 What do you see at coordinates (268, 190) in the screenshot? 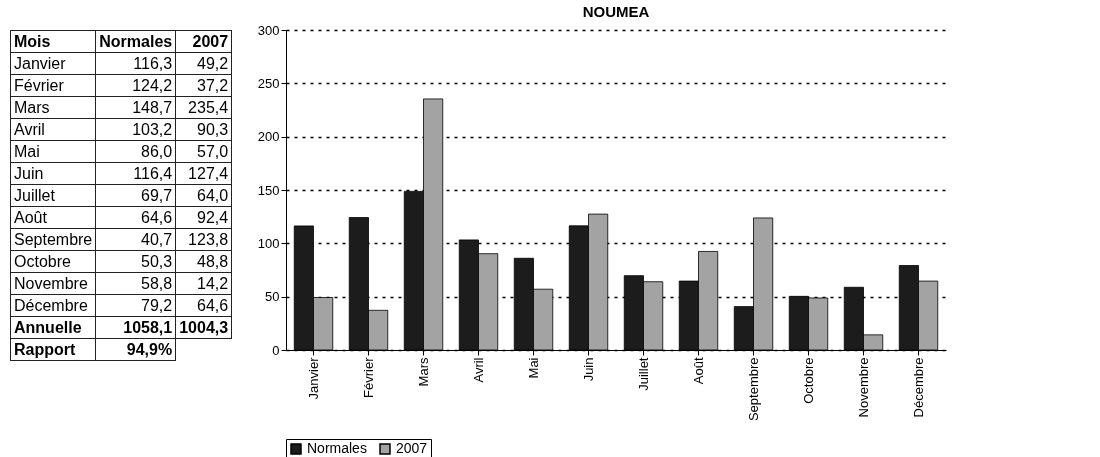
I see `y-tick-label: 150` at bounding box center [268, 190].